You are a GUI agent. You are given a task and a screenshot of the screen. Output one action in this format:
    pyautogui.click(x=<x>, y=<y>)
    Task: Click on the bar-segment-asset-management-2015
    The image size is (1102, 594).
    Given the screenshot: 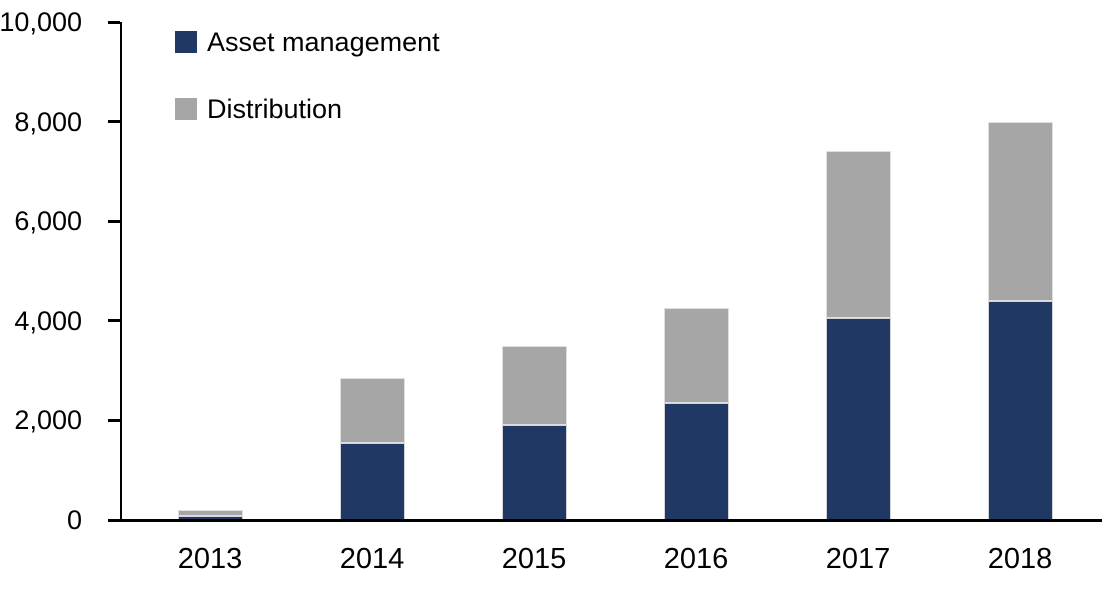 What is the action you would take?
    pyautogui.click(x=534, y=472)
    